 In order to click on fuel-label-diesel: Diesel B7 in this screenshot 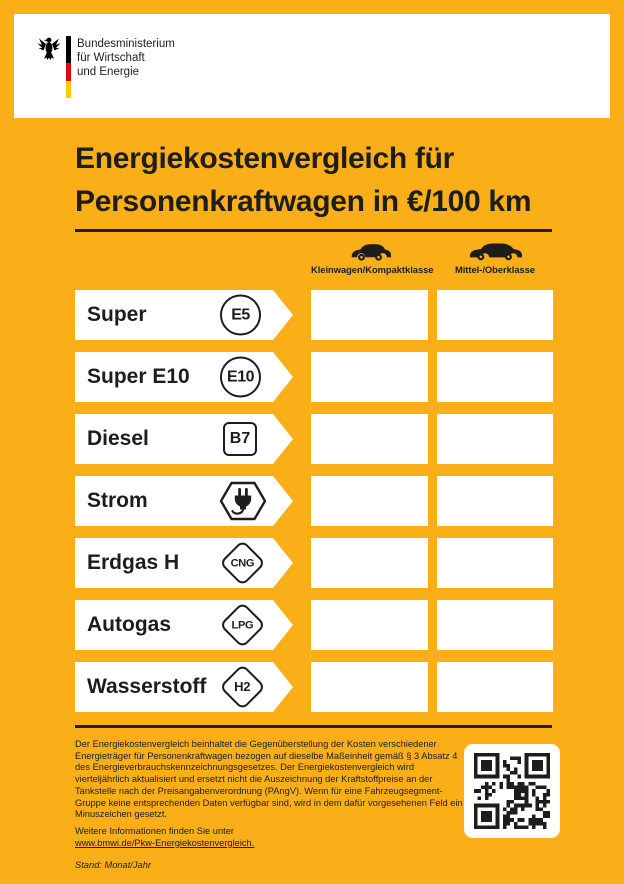, I will do `click(184, 439)`.